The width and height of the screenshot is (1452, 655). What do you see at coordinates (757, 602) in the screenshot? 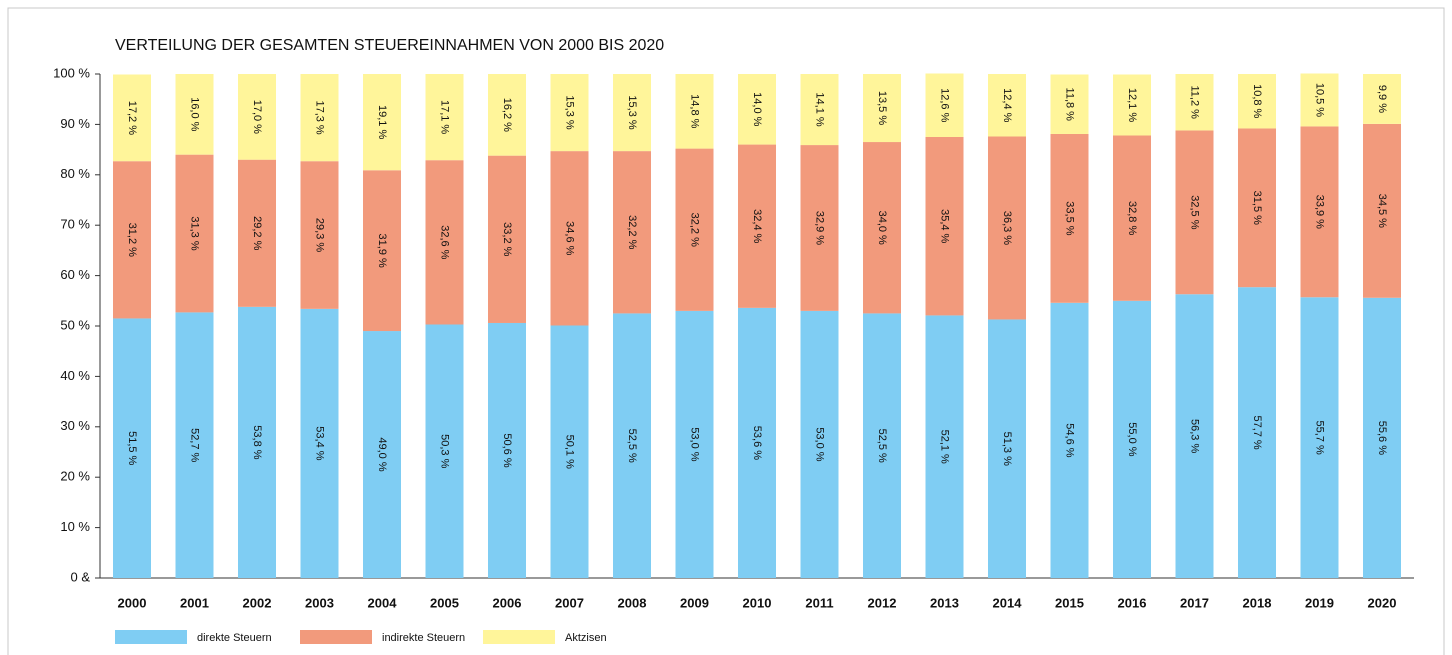
I see `x-tick-label: 2010` at bounding box center [757, 602].